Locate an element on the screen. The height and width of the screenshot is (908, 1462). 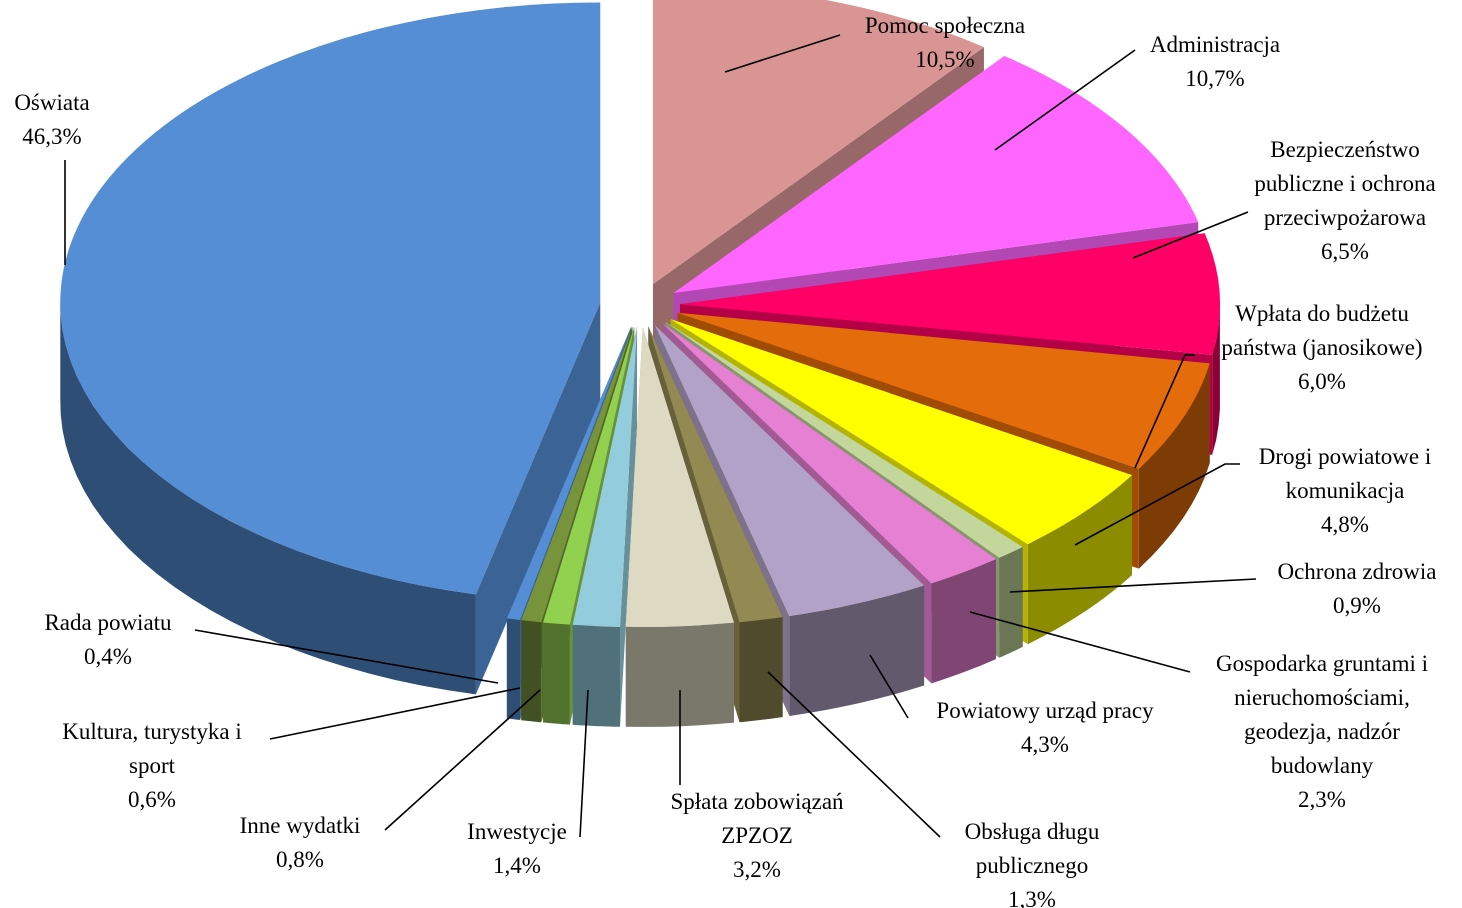
slice-label-obsluga-dlugu-publicznego: Obsługa długu publicznego 1,3% is located at coordinates (1032, 863).